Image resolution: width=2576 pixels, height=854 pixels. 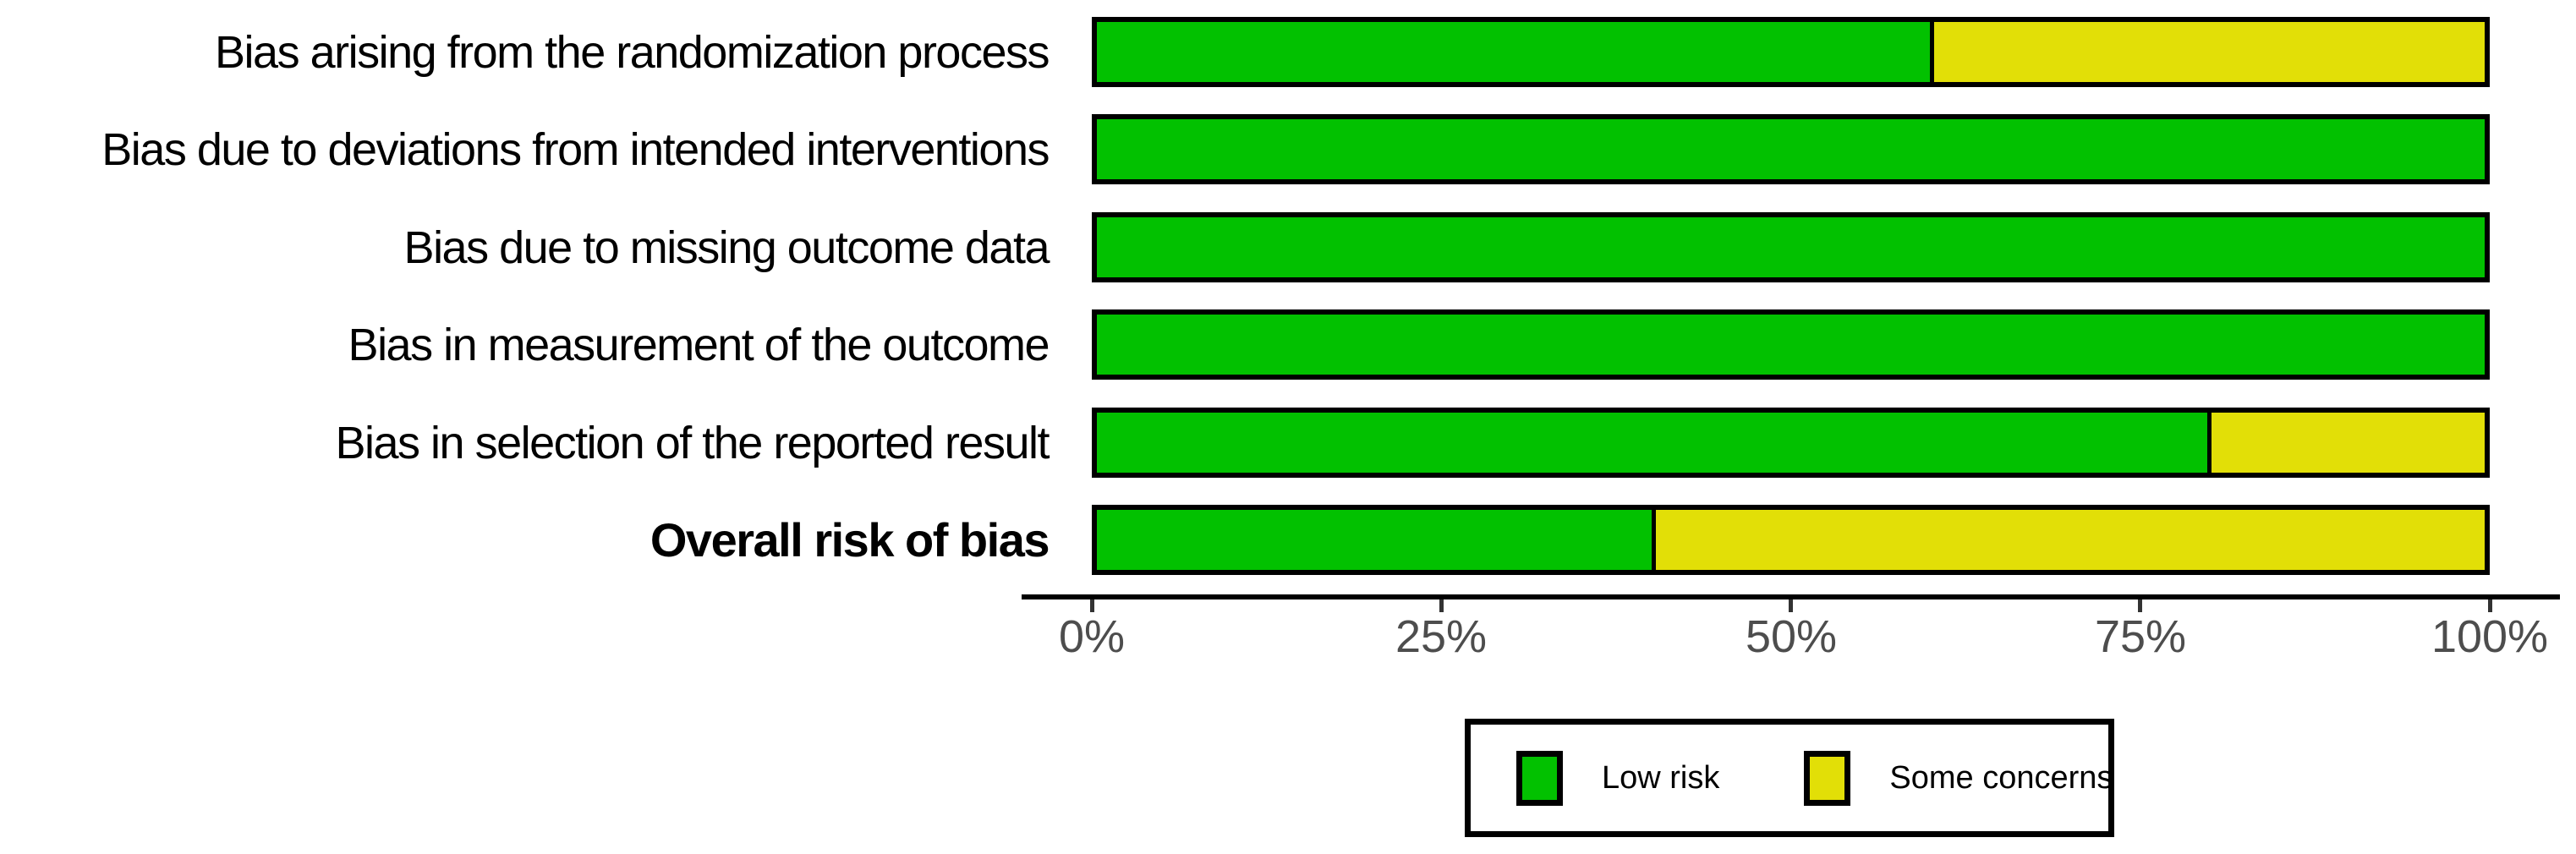 What do you see at coordinates (692, 442) in the screenshot?
I see `category-label: Bias in selection of the reported result` at bounding box center [692, 442].